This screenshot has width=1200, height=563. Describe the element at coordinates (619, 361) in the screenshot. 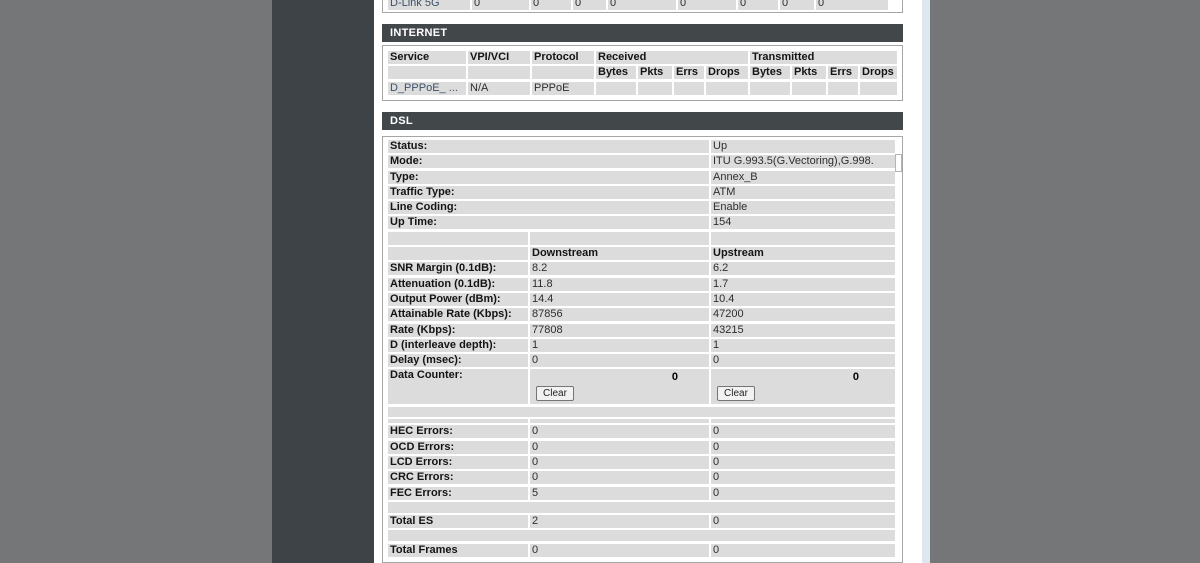

I see `delay-down: 0` at that location.